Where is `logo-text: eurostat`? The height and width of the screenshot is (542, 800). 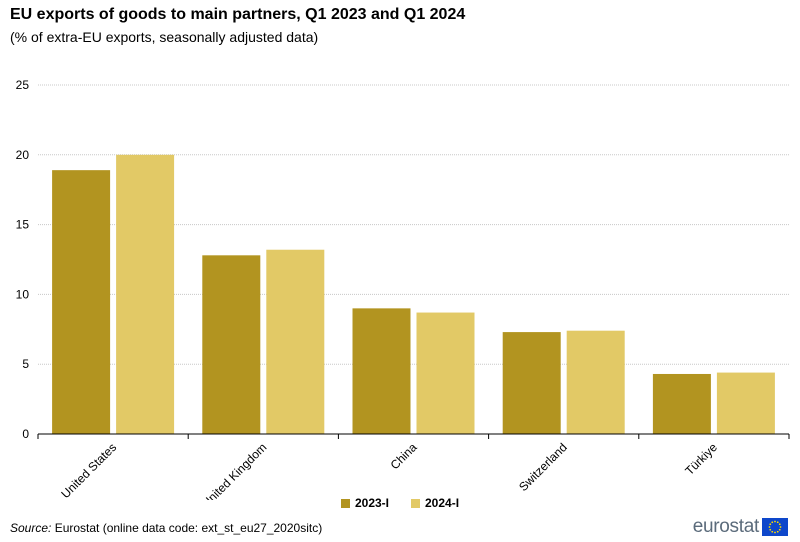
logo-text: eurostat is located at coordinates (726, 526).